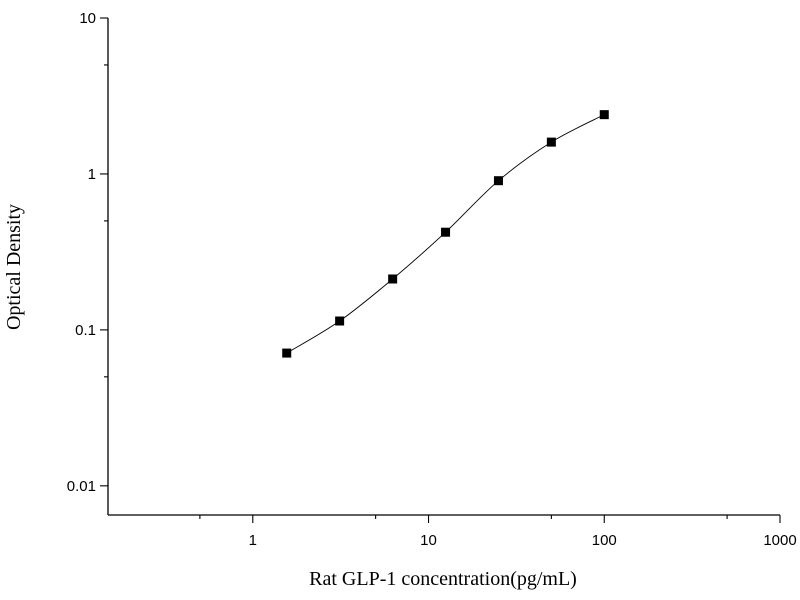  Describe the element at coordinates (14, 267) in the screenshot. I see `y-axis-title: Optical Density` at that location.